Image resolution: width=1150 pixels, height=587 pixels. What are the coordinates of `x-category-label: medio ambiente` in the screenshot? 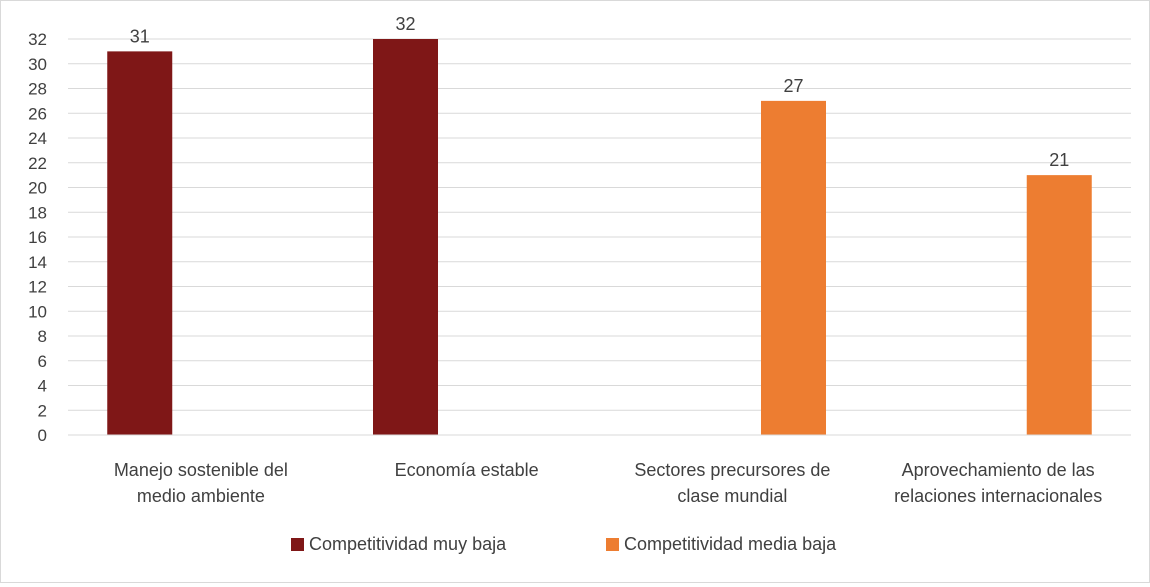 It's located at (201, 496).